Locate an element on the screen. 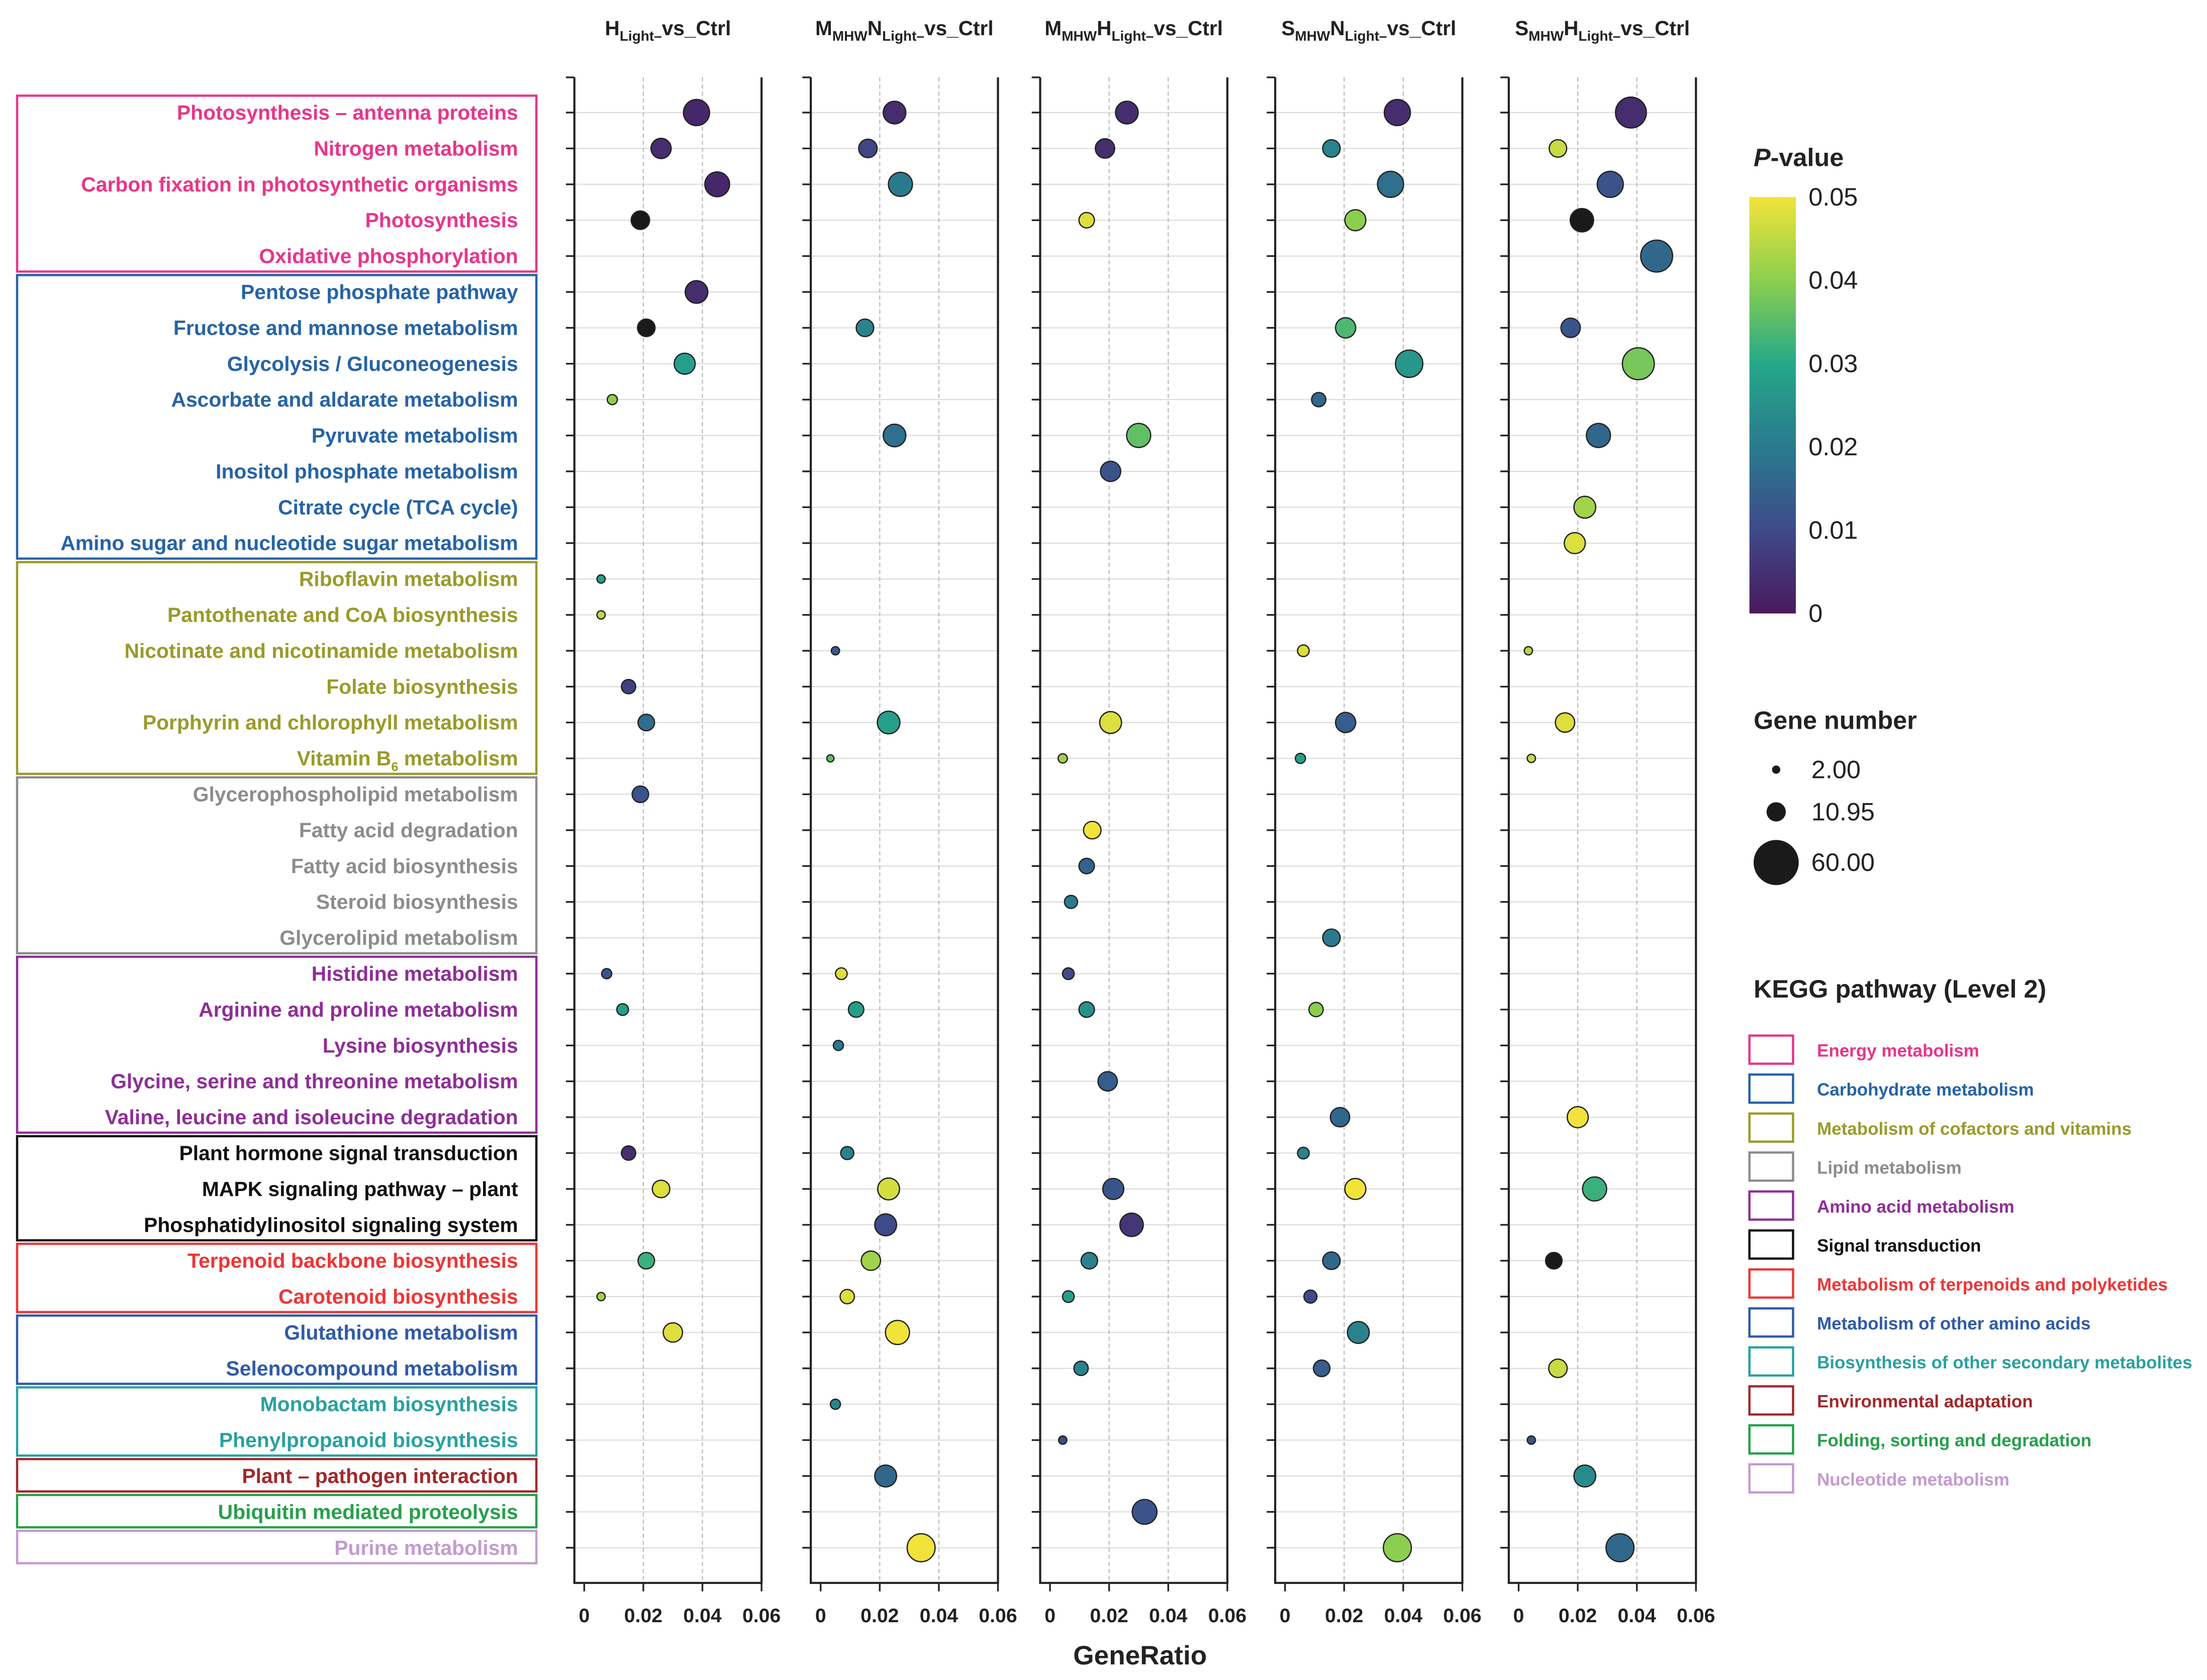 The height and width of the screenshot is (1680, 2207). pathway-label-text: Terpenoid backbone biosynthesis is located at coordinates (352, 1260).